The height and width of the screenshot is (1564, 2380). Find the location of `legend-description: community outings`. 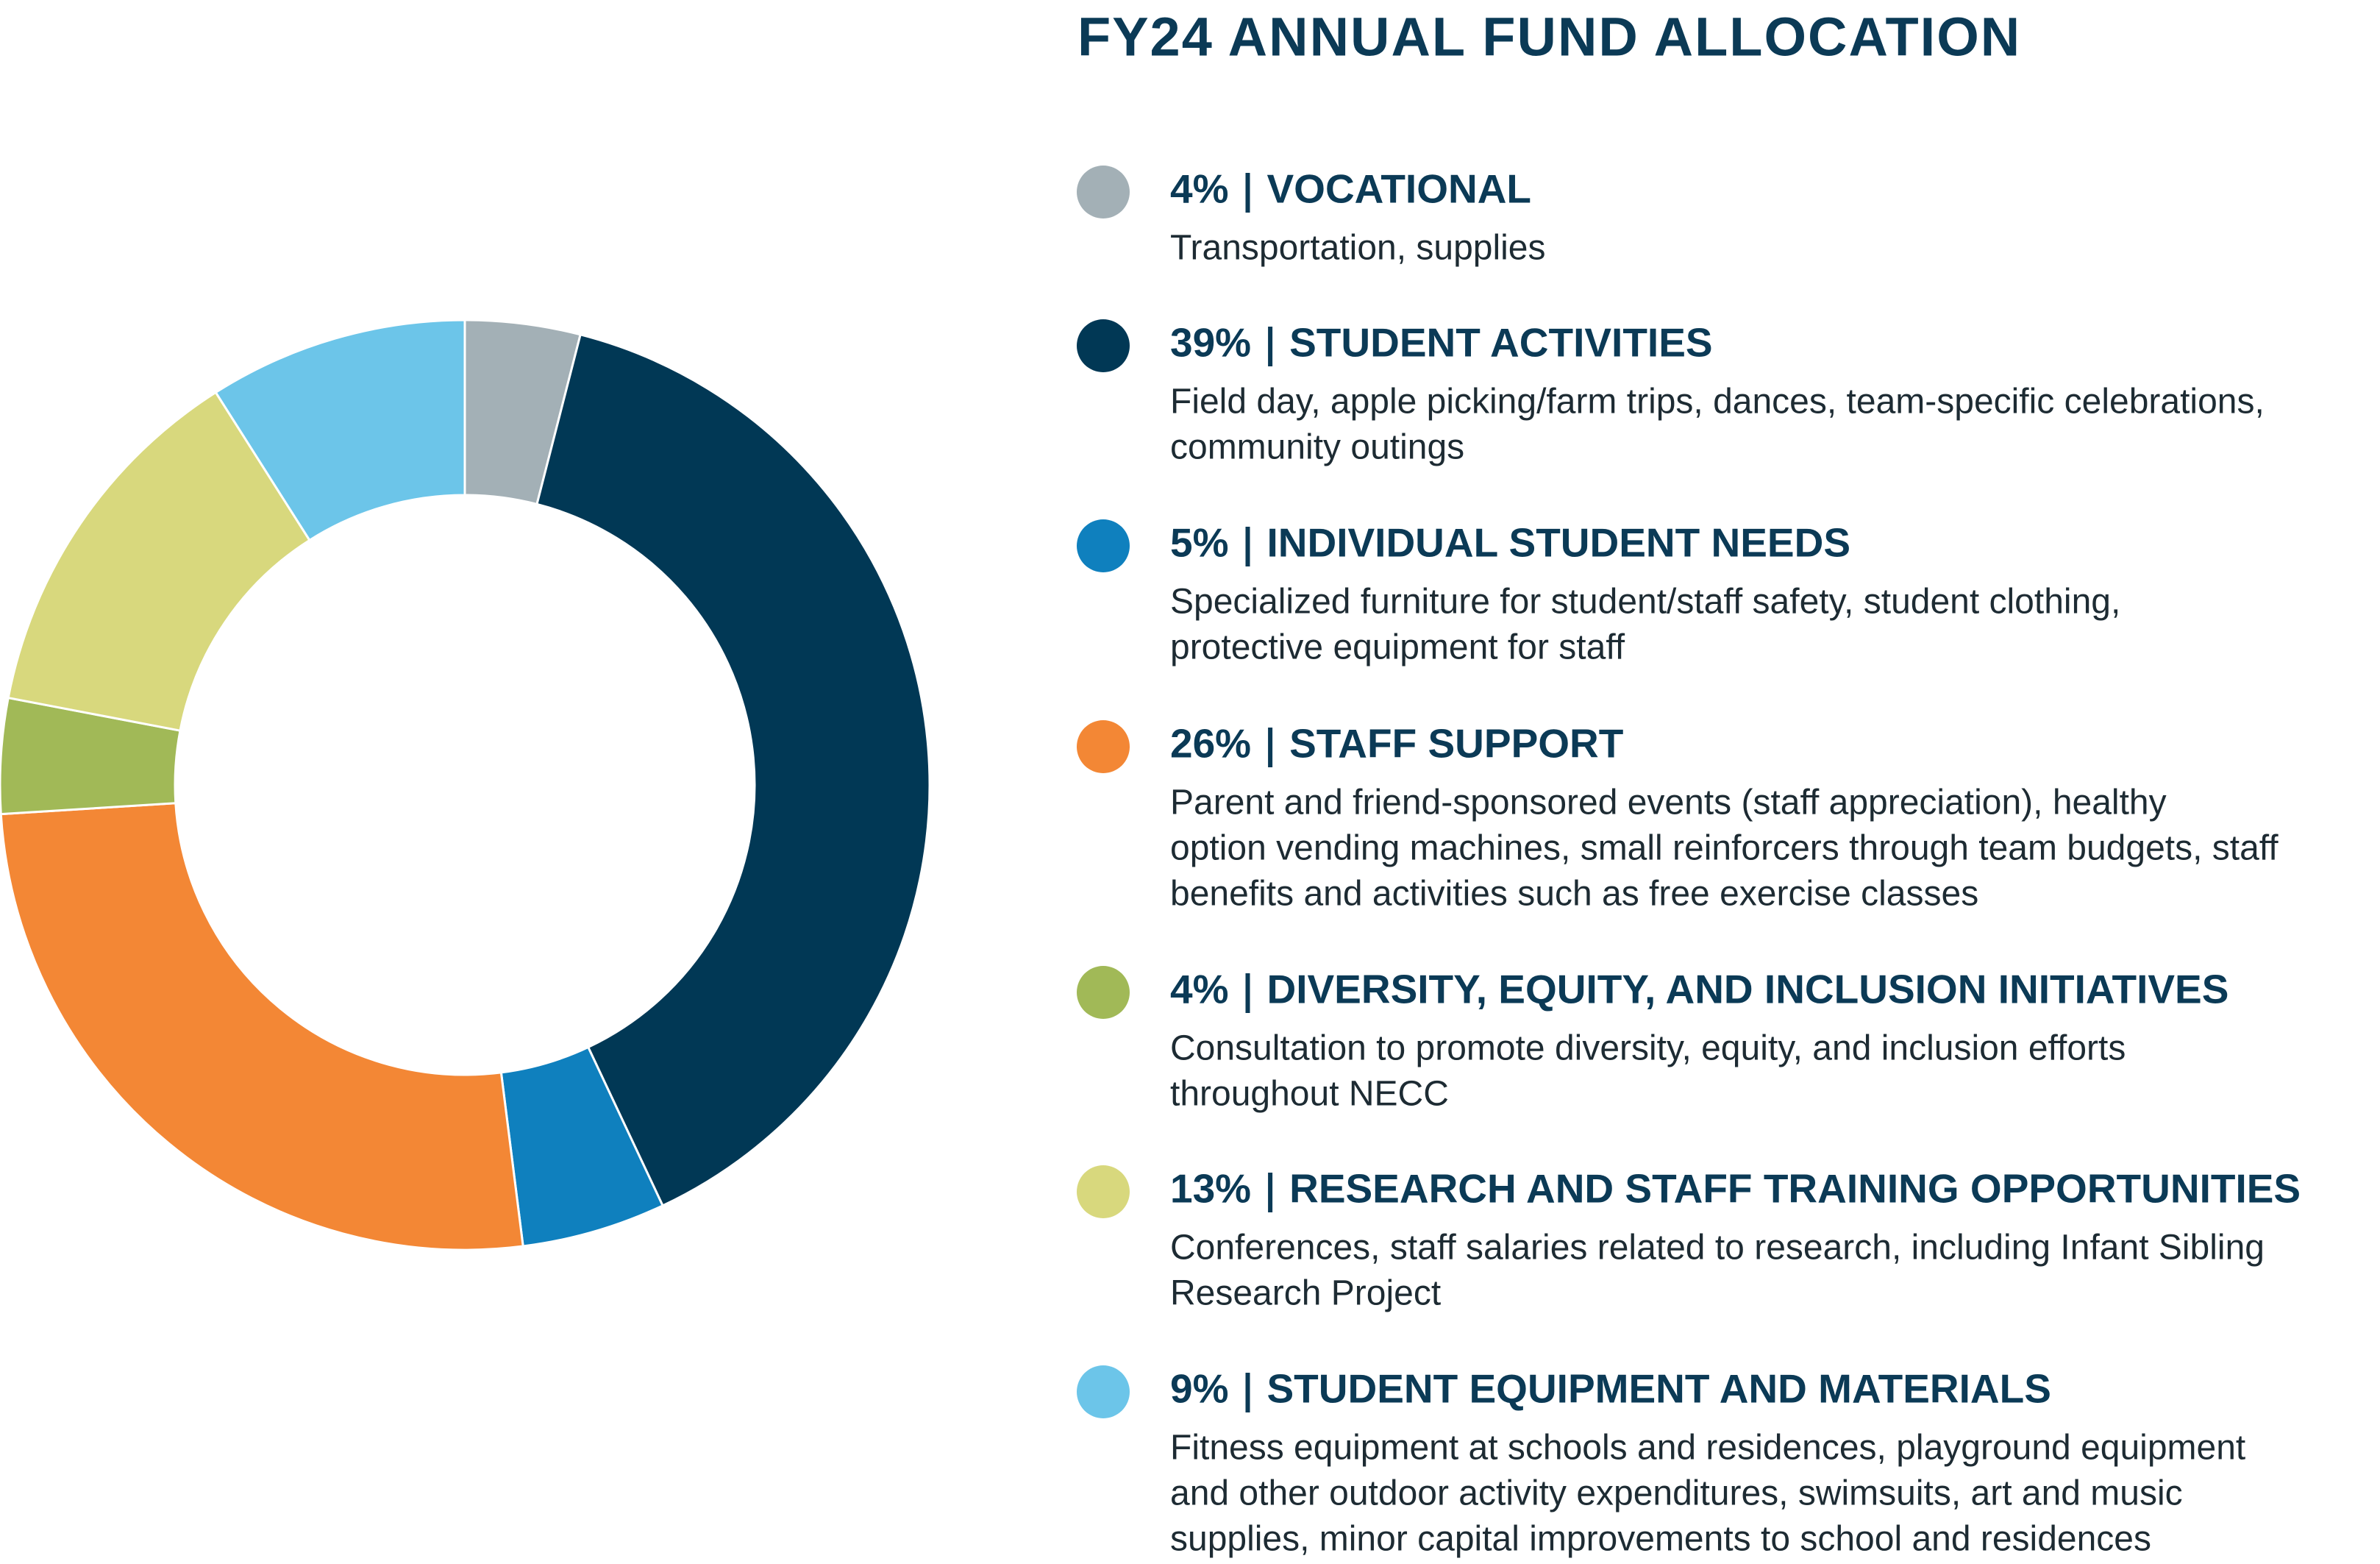

legend-description: community outings is located at coordinates (1317, 447).